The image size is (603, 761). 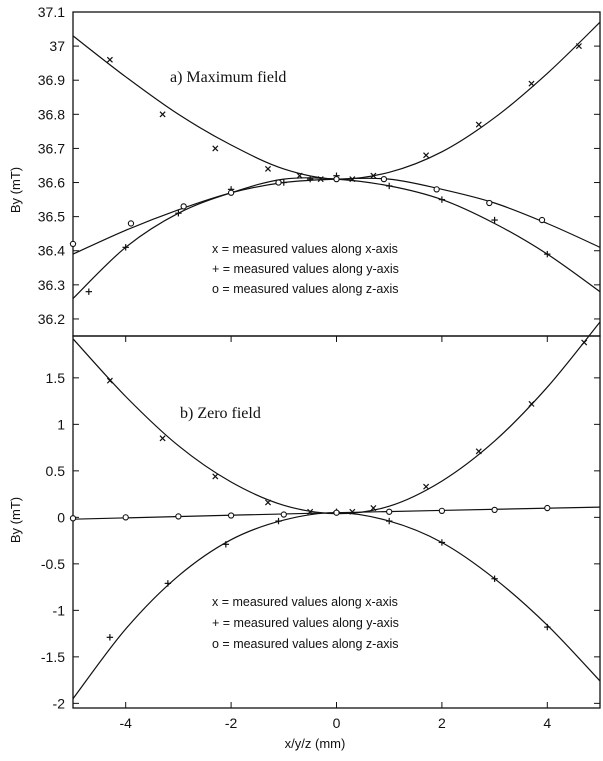 What do you see at coordinates (57, 46) in the screenshot?
I see `panel-a-ytick-label-8: 37` at bounding box center [57, 46].